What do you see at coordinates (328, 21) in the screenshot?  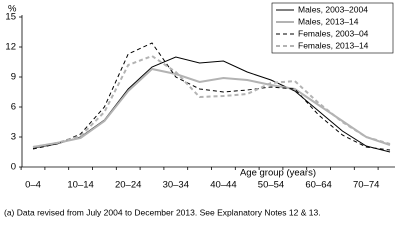 I see `legend-label: Males, 2013–14` at bounding box center [328, 21].